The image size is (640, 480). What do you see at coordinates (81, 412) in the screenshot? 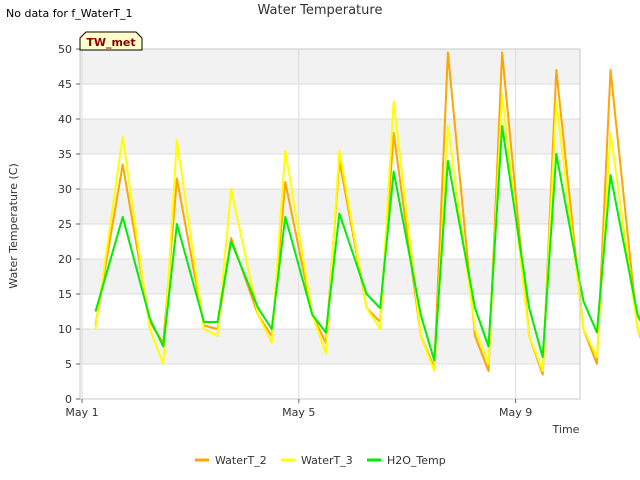
I see `x-tick-label: May 1` at bounding box center [81, 412].